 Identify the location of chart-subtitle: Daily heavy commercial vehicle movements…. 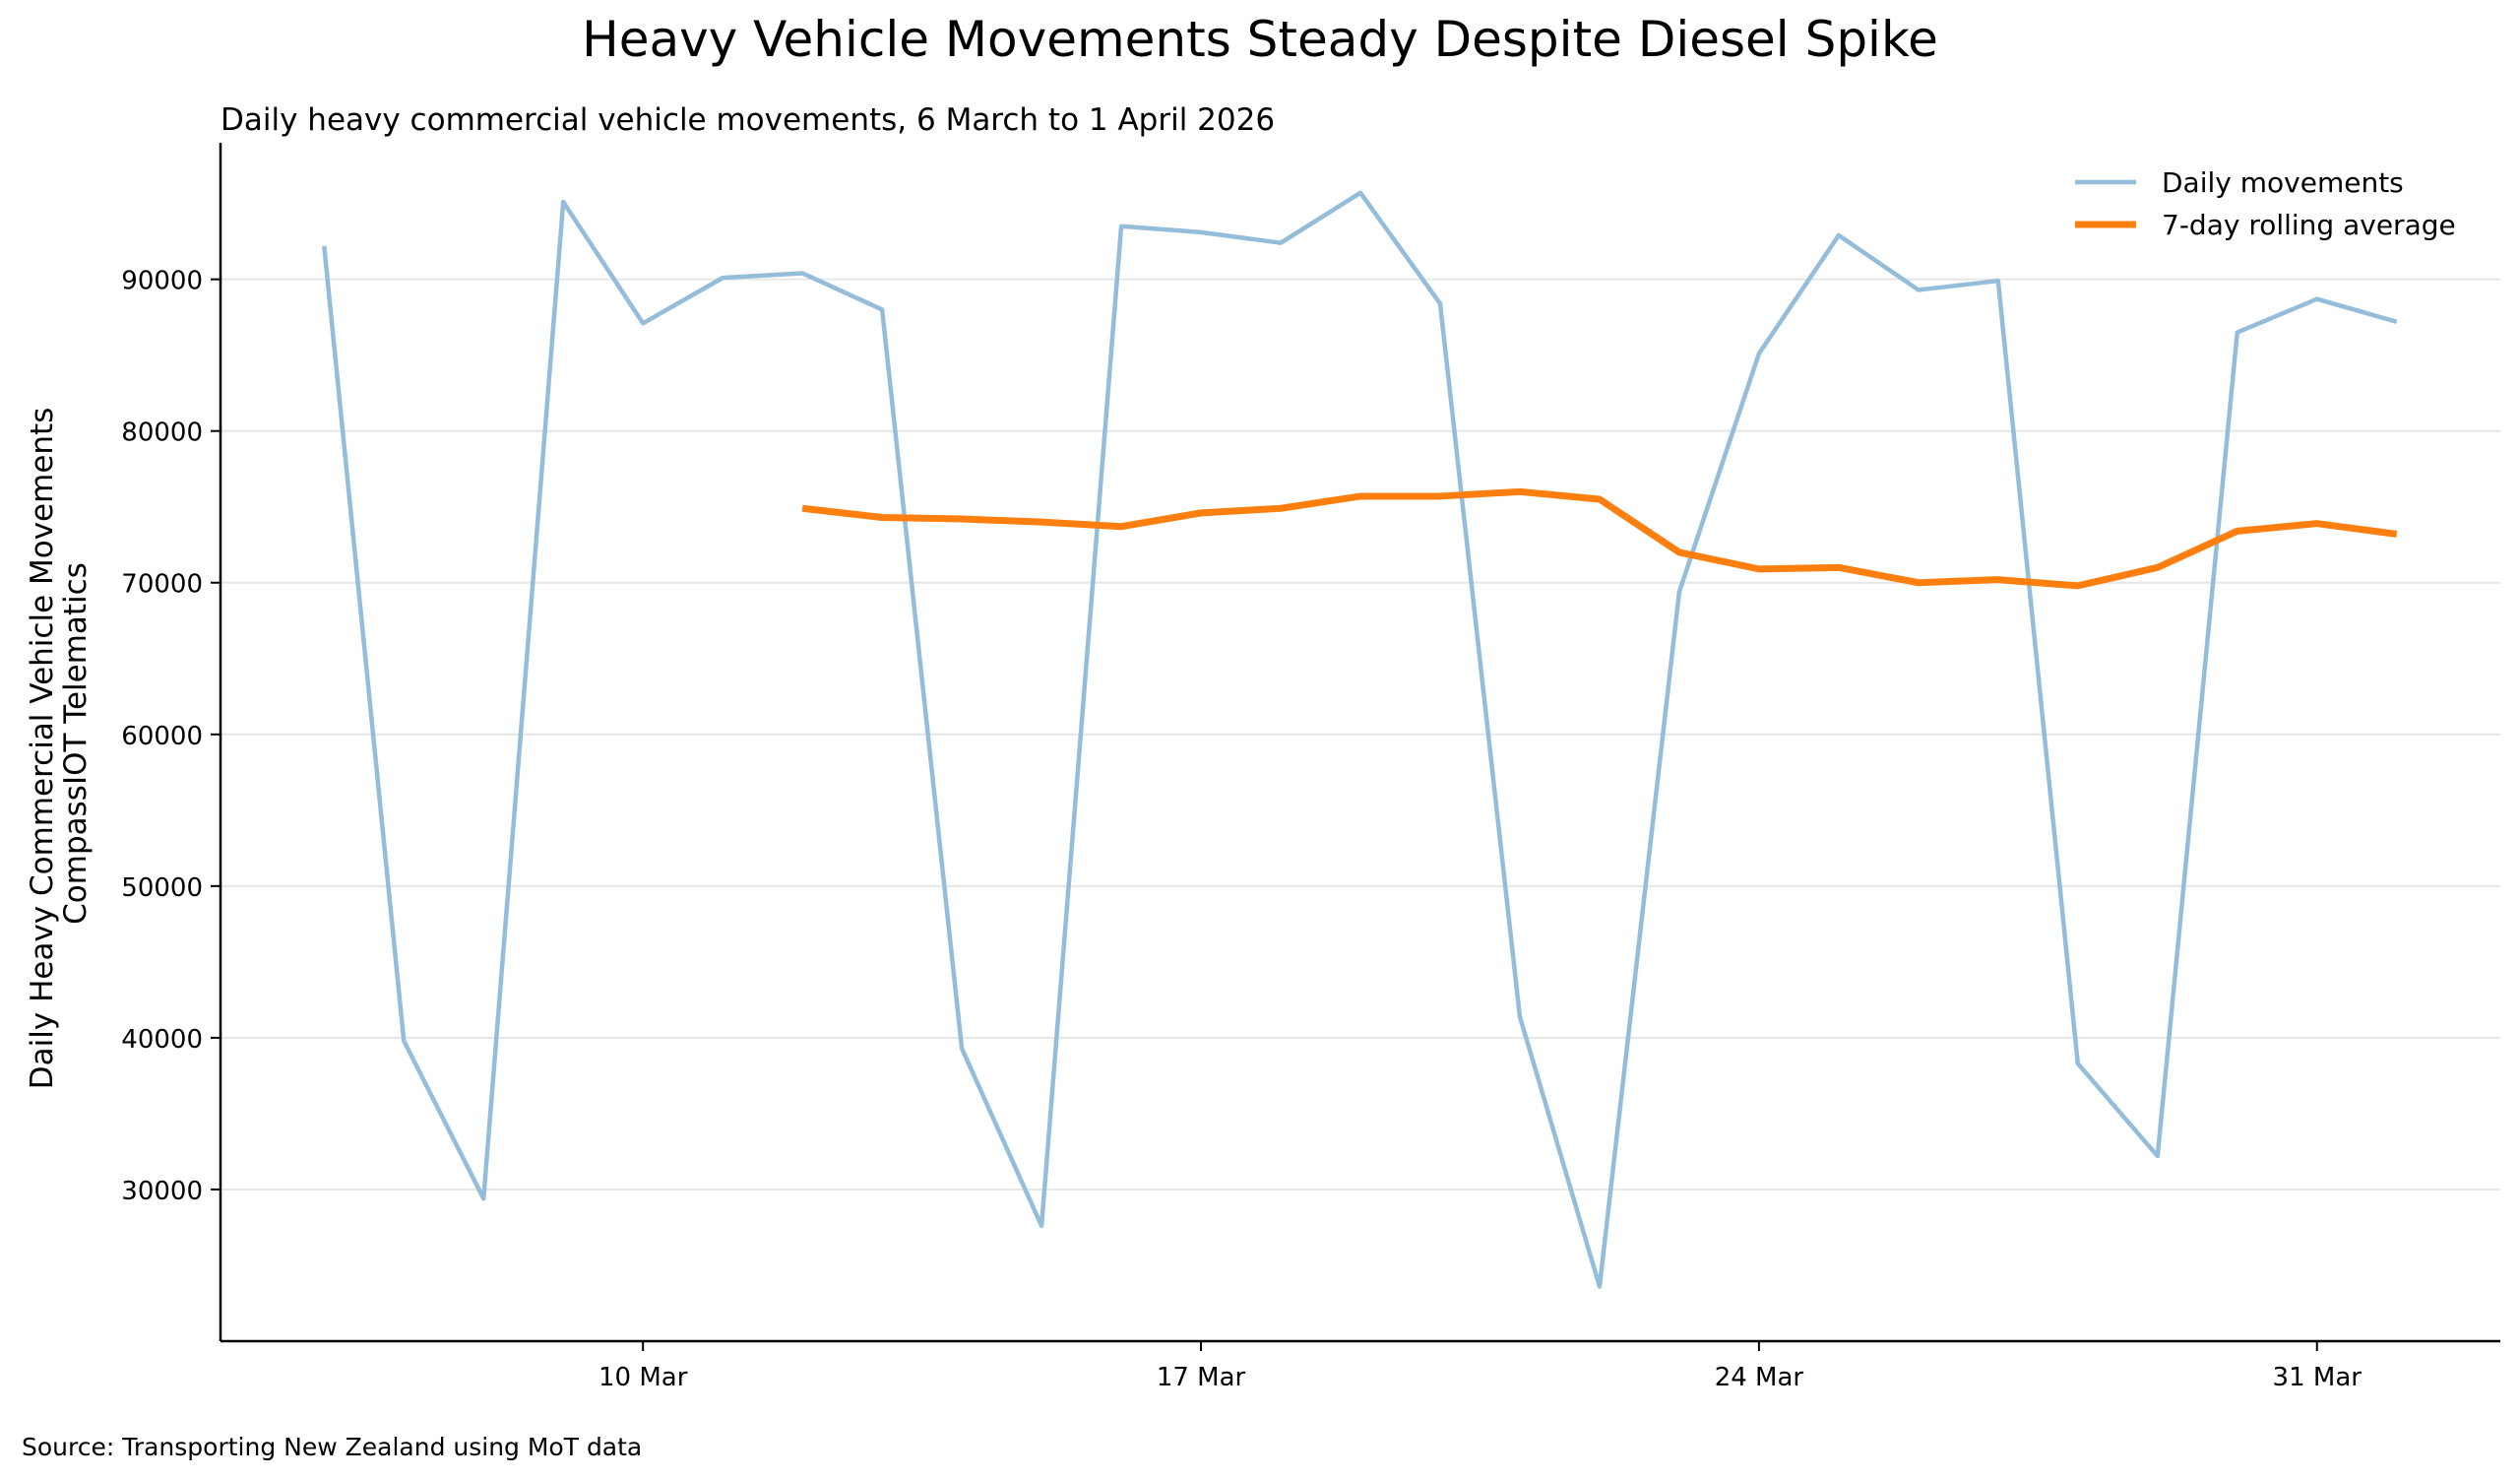
(747, 120).